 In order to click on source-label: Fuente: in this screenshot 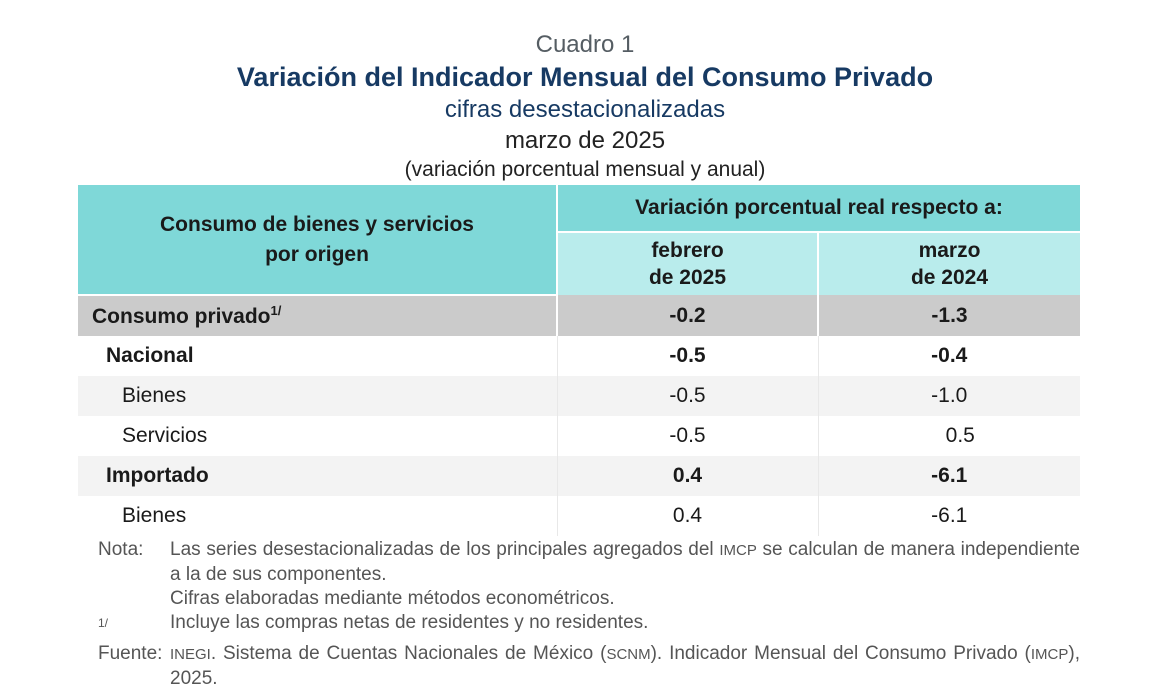, I will do `click(130, 653)`.